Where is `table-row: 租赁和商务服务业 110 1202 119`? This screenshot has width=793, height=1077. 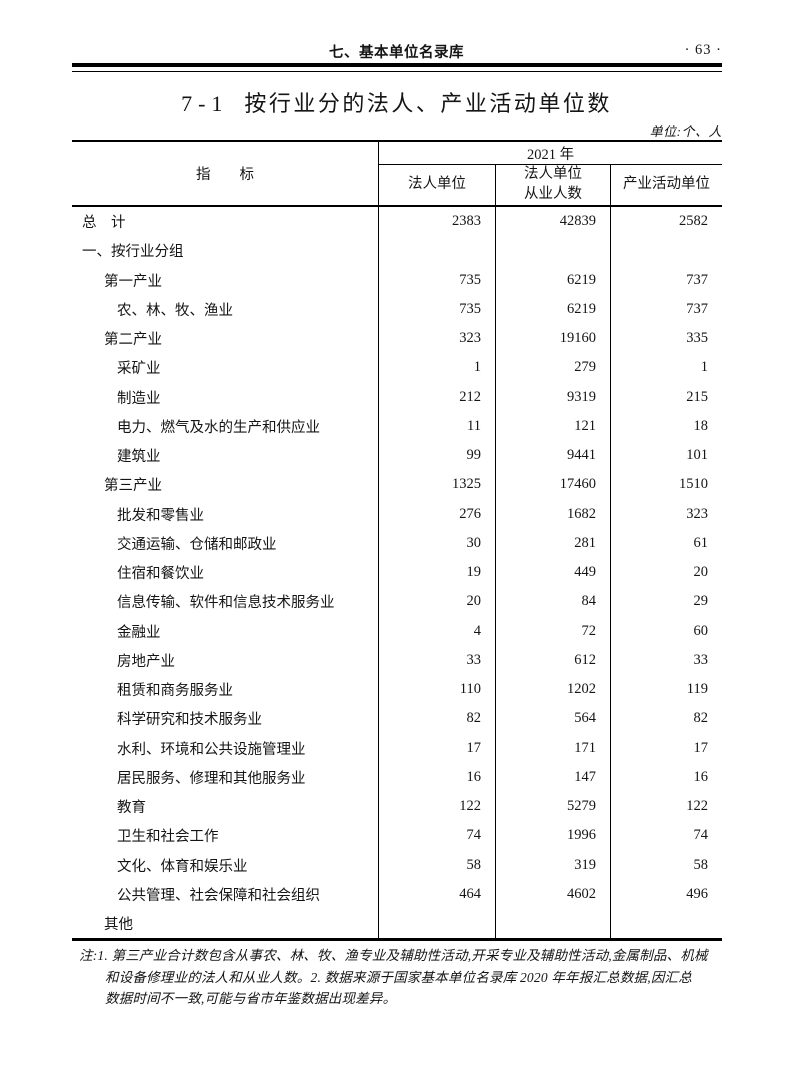
table-row: 租赁和商务服务业 110 1202 119 is located at coordinates (397, 690).